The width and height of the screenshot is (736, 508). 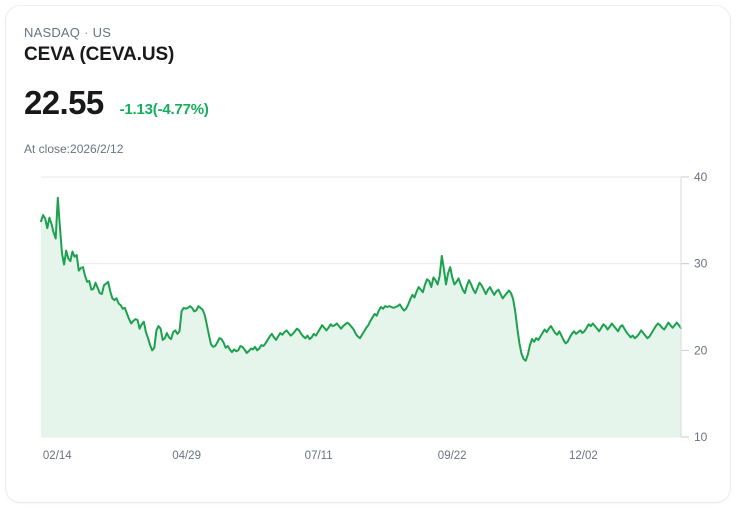 I want to click on x-axis-tick-label: 07/11, so click(x=319, y=456).